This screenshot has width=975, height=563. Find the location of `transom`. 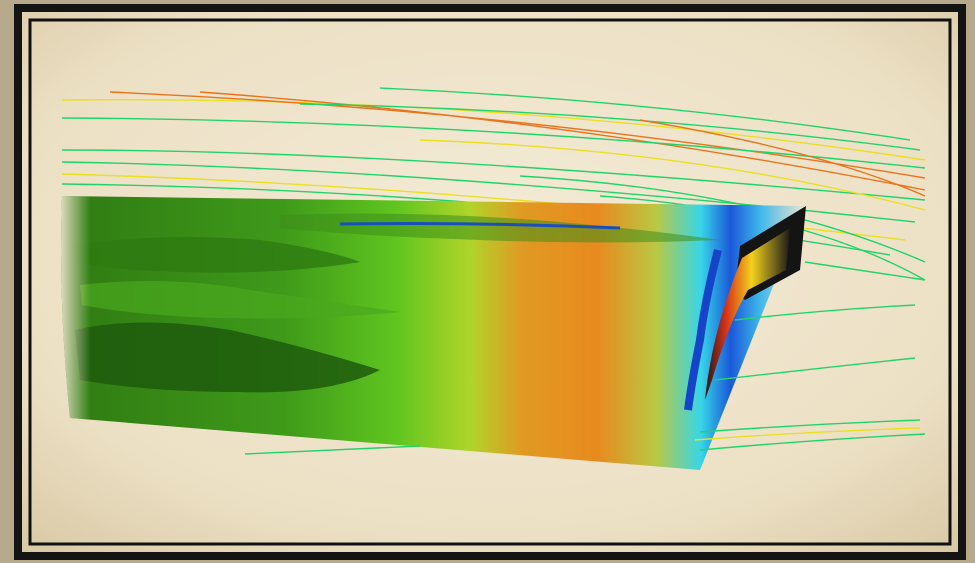

transom is located at coordinates (755, 303).